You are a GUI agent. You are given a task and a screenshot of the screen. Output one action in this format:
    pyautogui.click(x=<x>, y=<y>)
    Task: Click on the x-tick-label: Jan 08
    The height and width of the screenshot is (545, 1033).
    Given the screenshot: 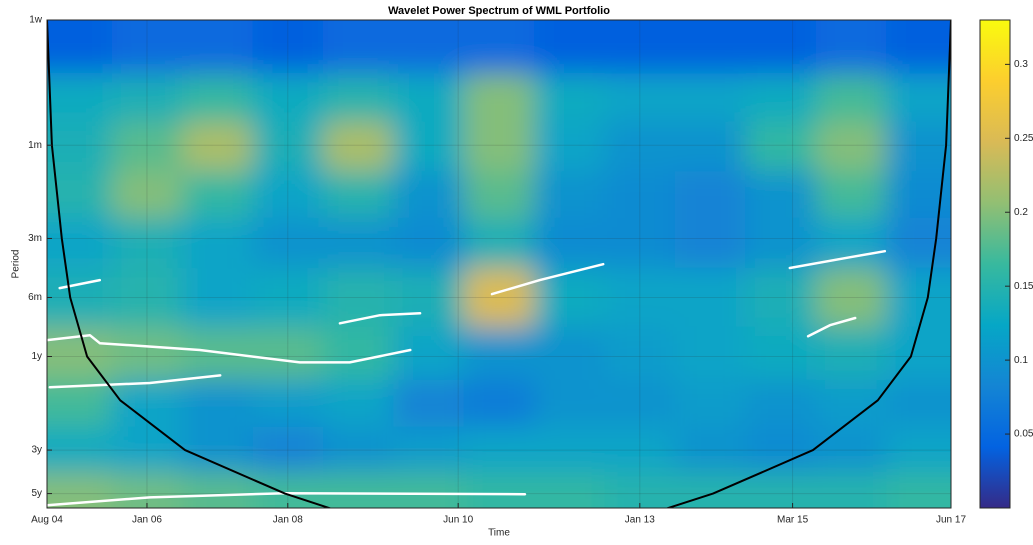 What is the action you would take?
    pyautogui.click(x=288, y=520)
    